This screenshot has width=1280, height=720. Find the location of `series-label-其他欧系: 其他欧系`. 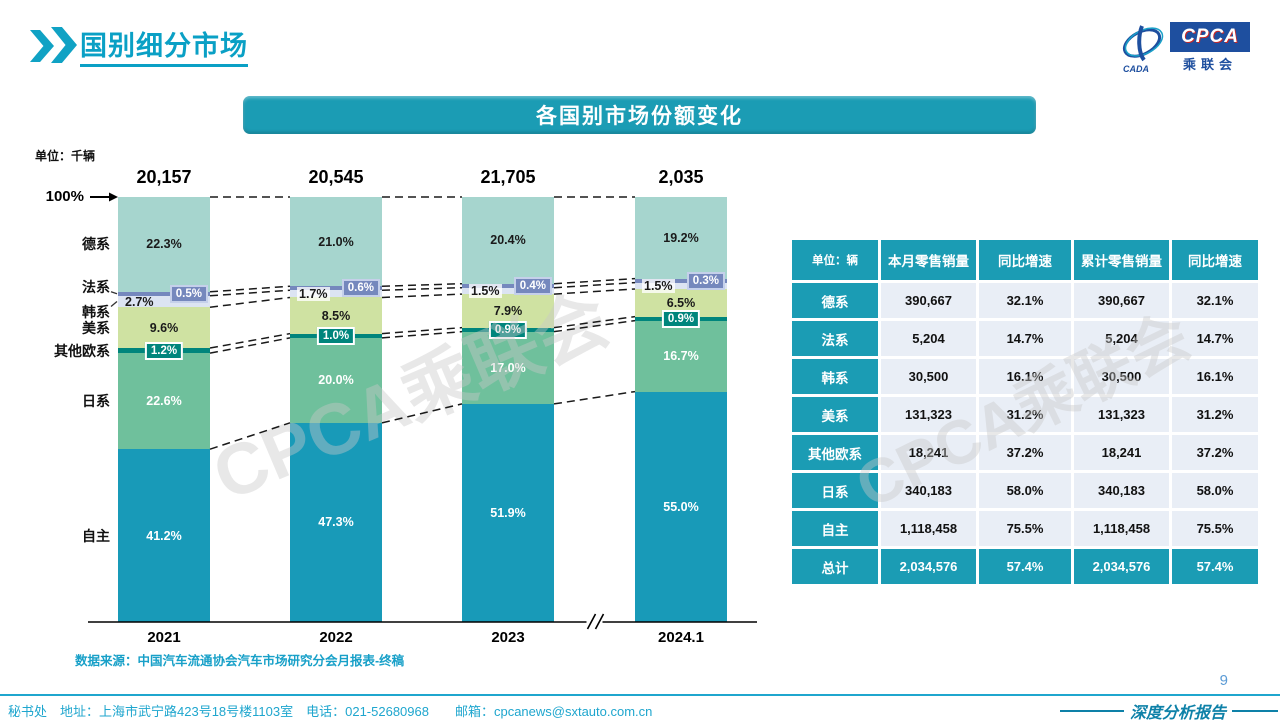

series-label-其他欧系: 其他欧系 is located at coordinates (82, 350).